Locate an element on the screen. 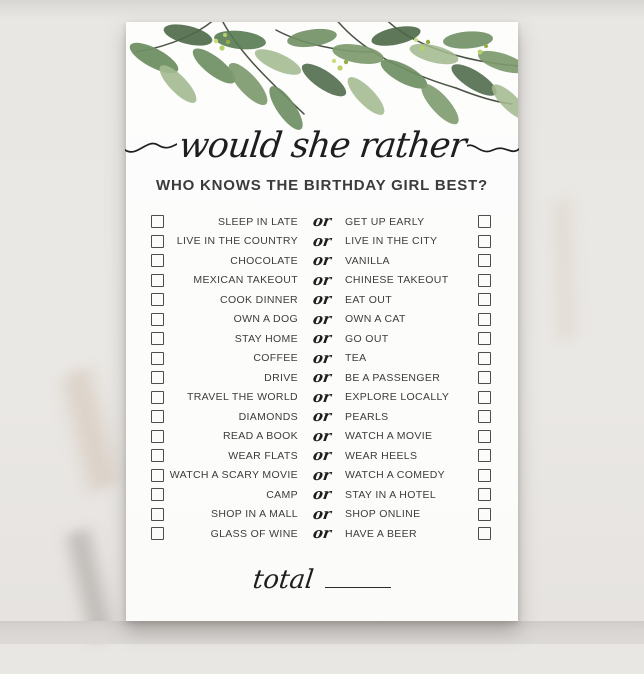  leaves is located at coordinates (323, 77).